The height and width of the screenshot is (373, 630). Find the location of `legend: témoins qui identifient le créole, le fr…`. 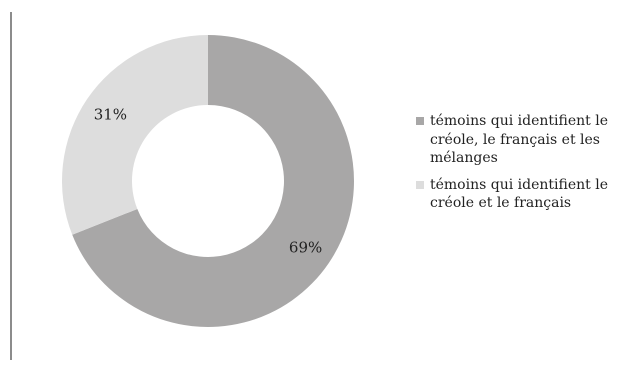

legend: témoins qui identifient le créole, le fr… is located at coordinates (520, 166).